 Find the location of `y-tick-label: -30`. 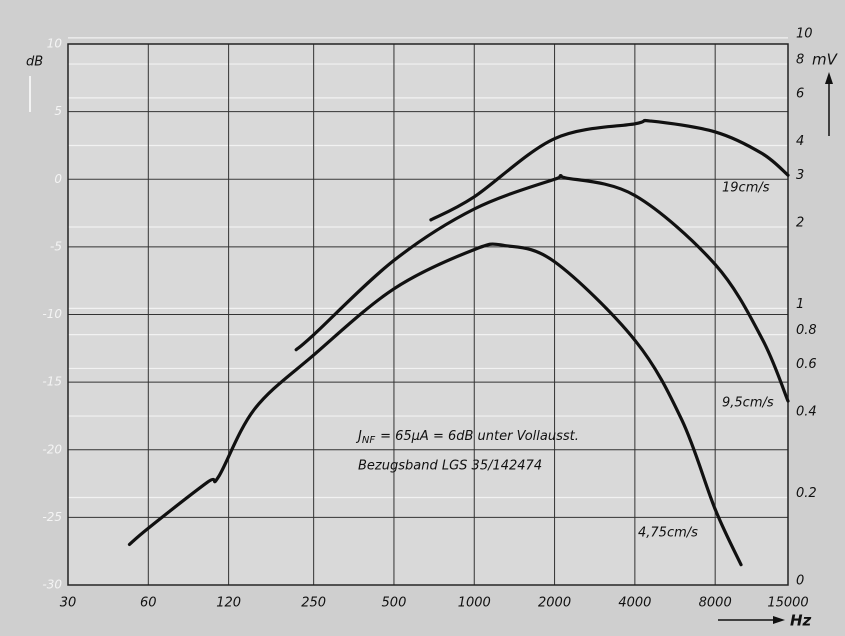

y-tick-label: -30 is located at coordinates (52, 585).